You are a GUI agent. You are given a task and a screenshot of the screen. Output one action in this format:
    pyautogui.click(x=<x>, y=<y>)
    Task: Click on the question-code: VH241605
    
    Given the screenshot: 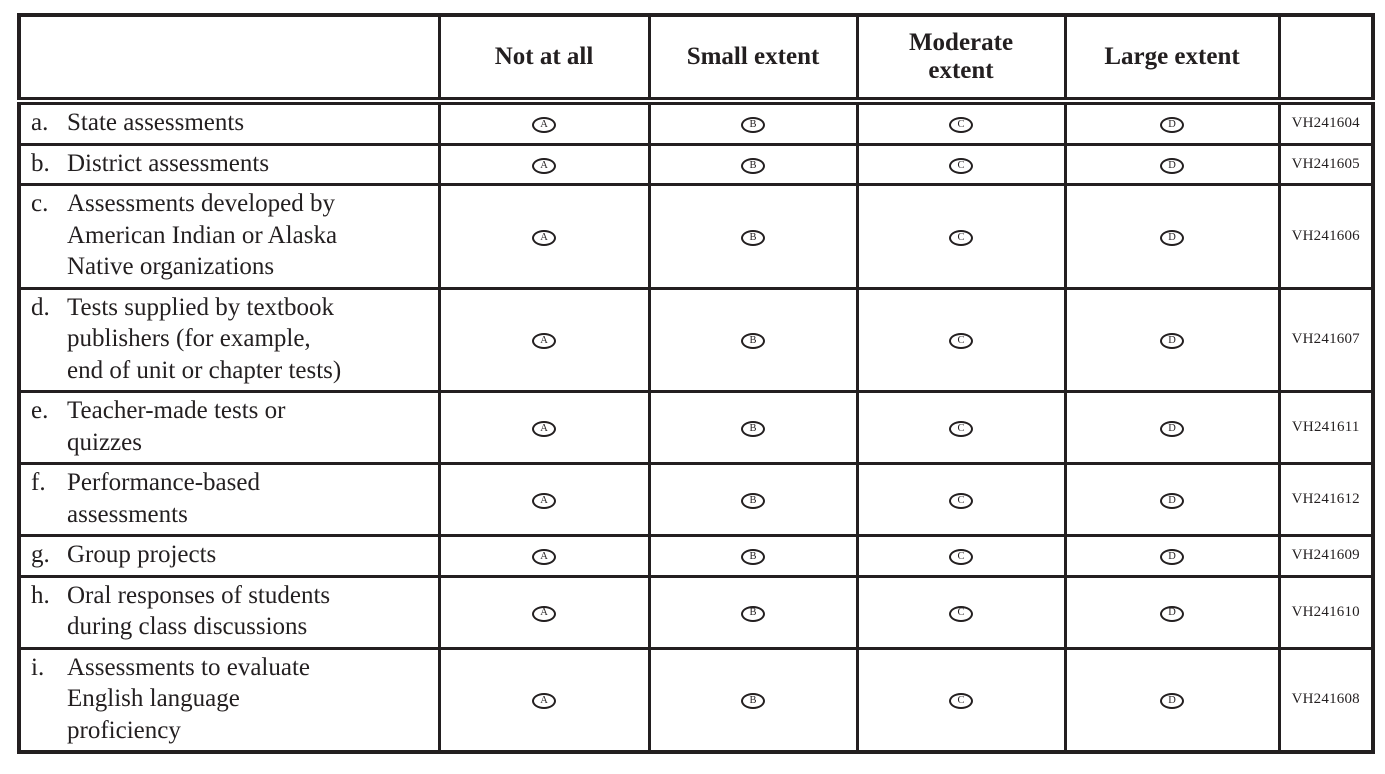 What is the action you would take?
    pyautogui.click(x=1326, y=164)
    